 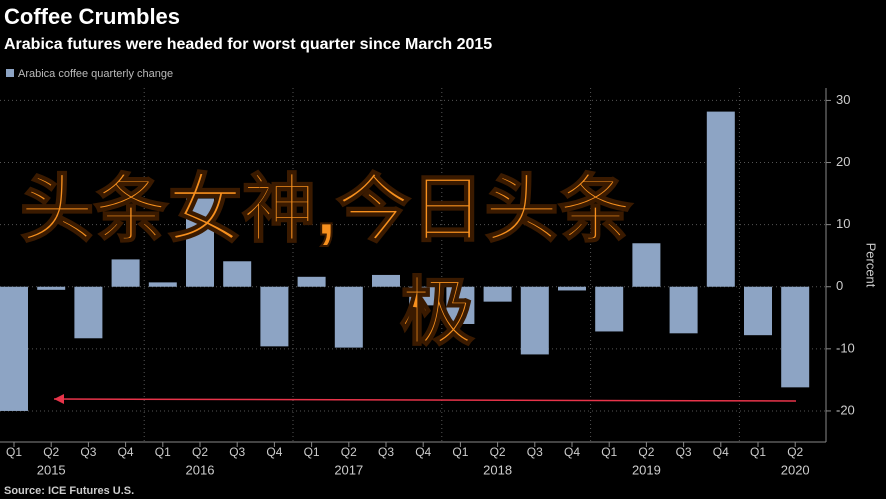 What do you see at coordinates (69, 491) in the screenshot?
I see `source: Source: ICE Futures U.S.` at bounding box center [69, 491].